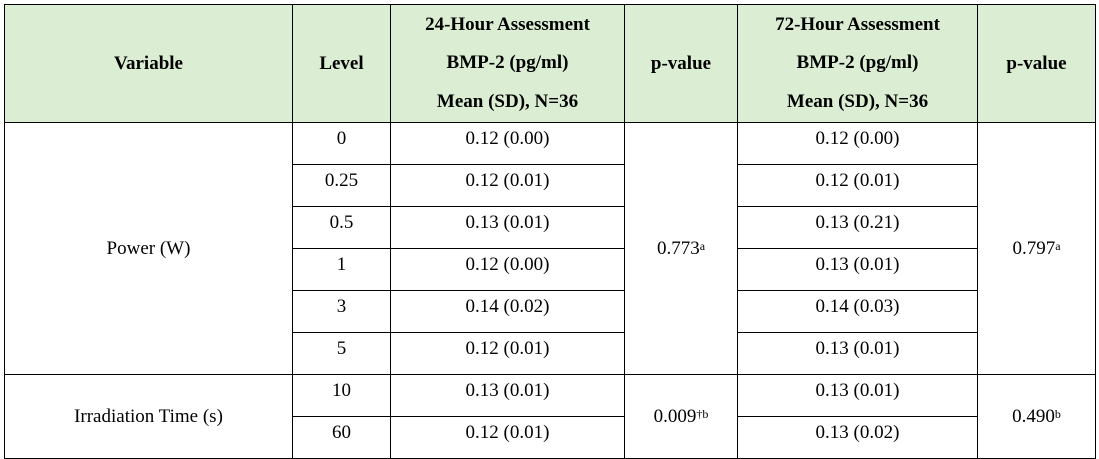 This screenshot has height=459, width=1099. I want to click on mean-72h-cell: 0.13 (0.02), so click(857, 437).